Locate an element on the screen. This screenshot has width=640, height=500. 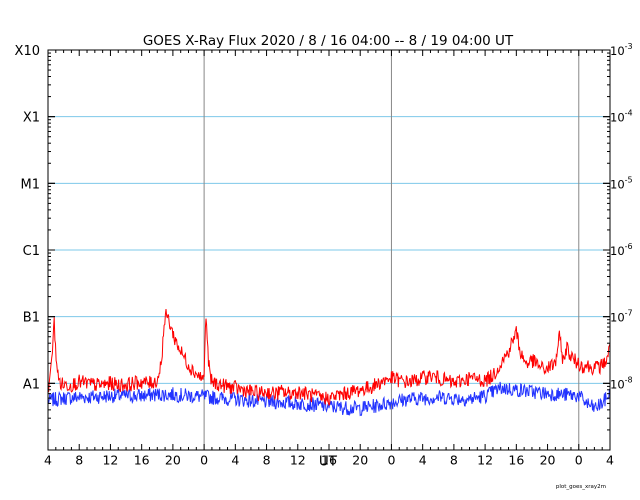
y-class-label-M1: M1 is located at coordinates (31, 184).